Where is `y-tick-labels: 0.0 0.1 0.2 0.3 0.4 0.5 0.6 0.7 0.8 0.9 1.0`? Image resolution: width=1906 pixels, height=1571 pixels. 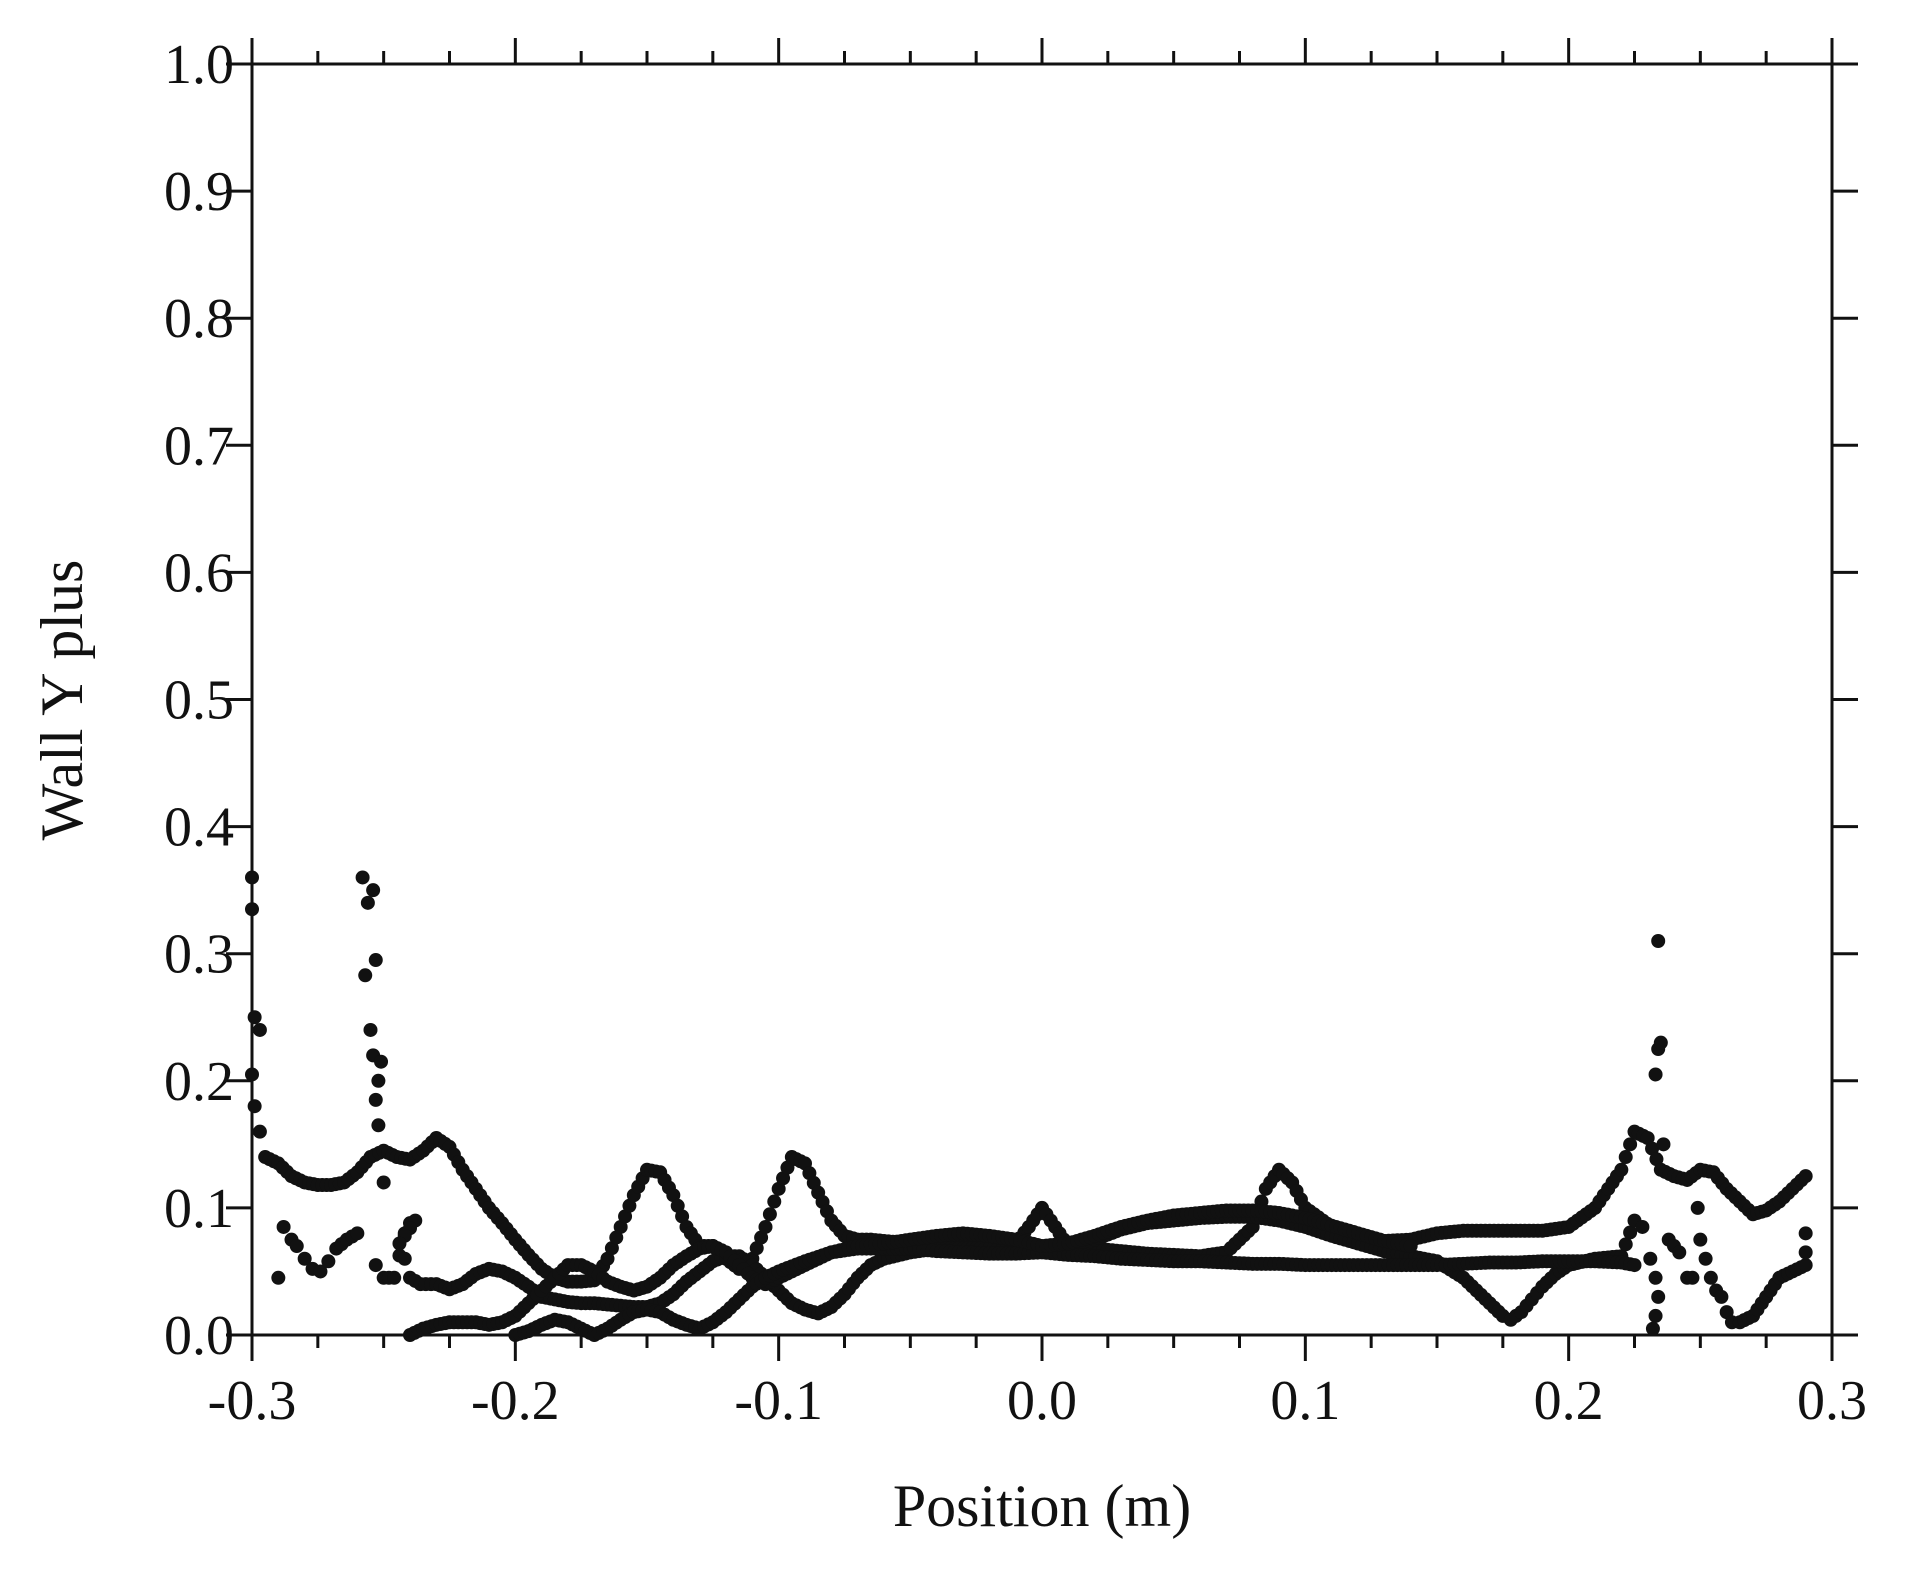
y-tick-labels: 0.0 0.1 0.2 0.3 0.4 0.5 0.6 0.7 0.8 0.9 1.0 is located at coordinates (199, 700).